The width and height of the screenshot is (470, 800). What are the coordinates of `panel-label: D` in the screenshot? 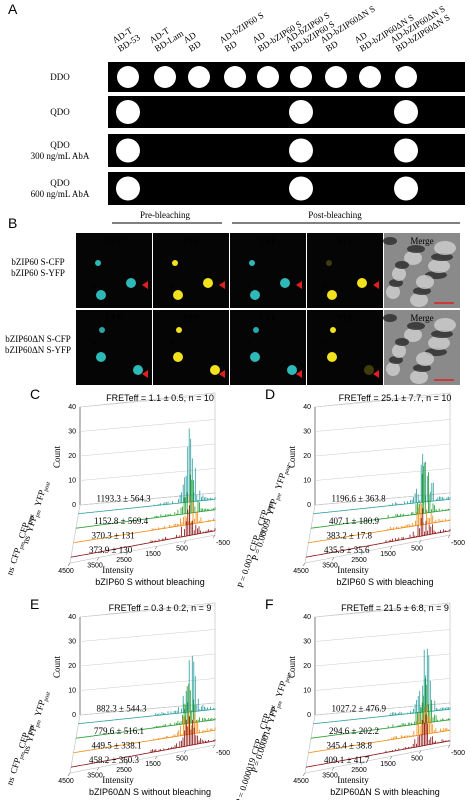 It's located at (270, 394).